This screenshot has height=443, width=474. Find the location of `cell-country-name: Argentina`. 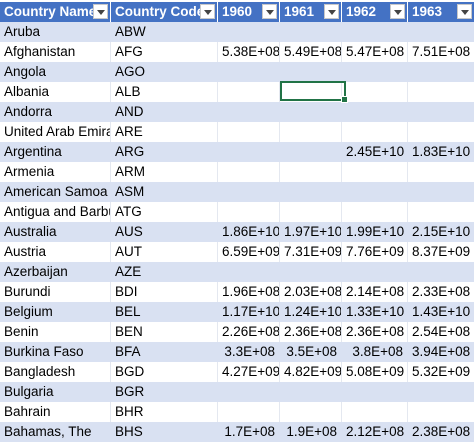

cell-country-name: Argentina is located at coordinates (55, 152).